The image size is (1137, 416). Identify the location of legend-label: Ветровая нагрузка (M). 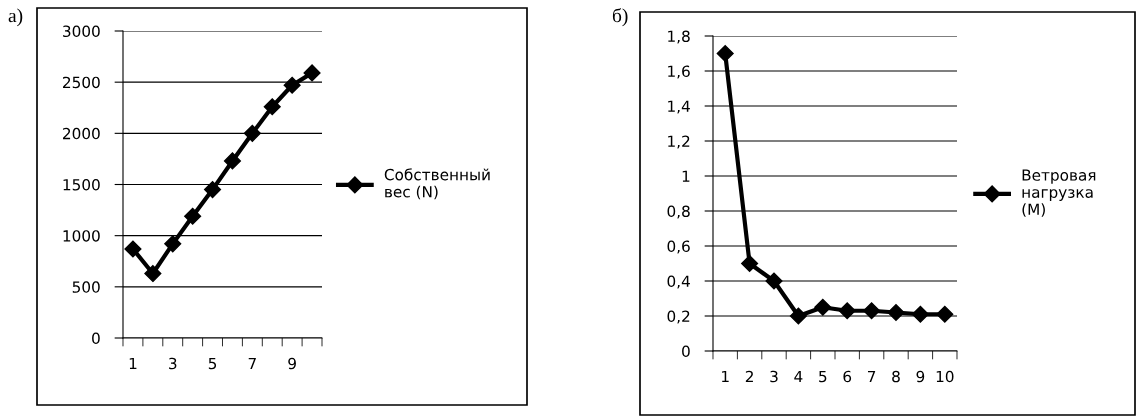
(1059, 193).